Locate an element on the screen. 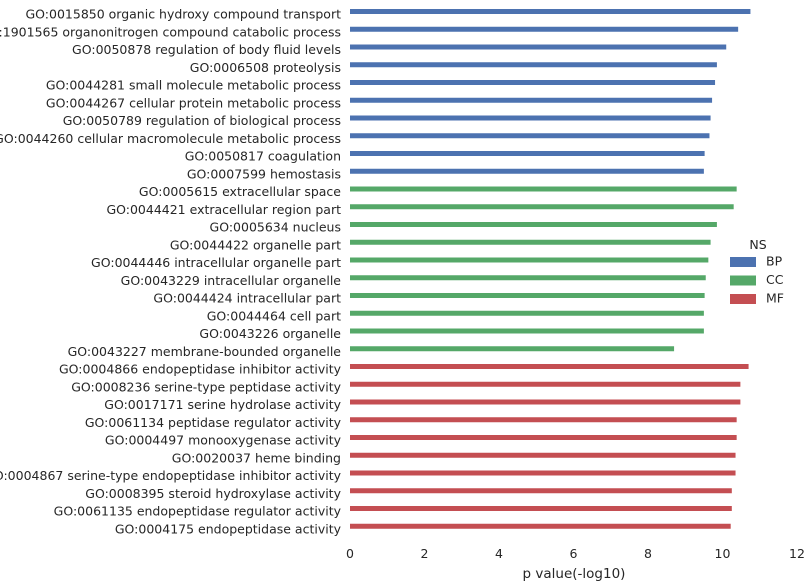 Image resolution: width=811 pixels, height=587 pixels. x-tick-label: 10 is located at coordinates (723, 553).